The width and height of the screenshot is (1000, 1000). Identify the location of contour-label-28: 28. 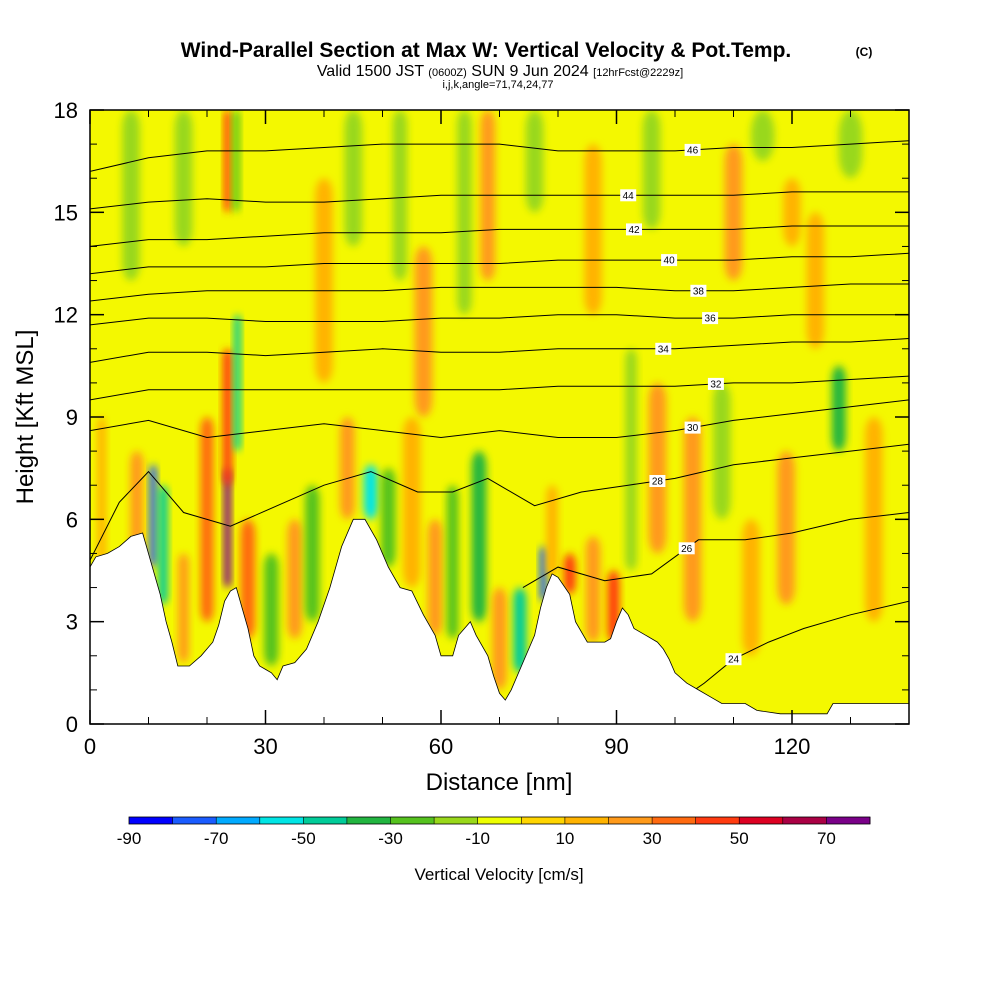
(658, 482).